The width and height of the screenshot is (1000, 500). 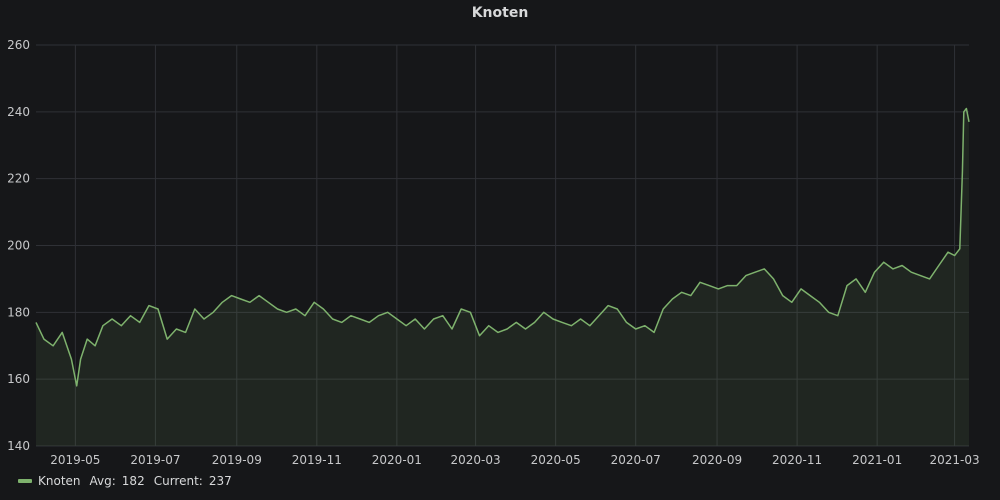 What do you see at coordinates (155, 460) in the screenshot?
I see `x-tick-label: 2019-07` at bounding box center [155, 460].